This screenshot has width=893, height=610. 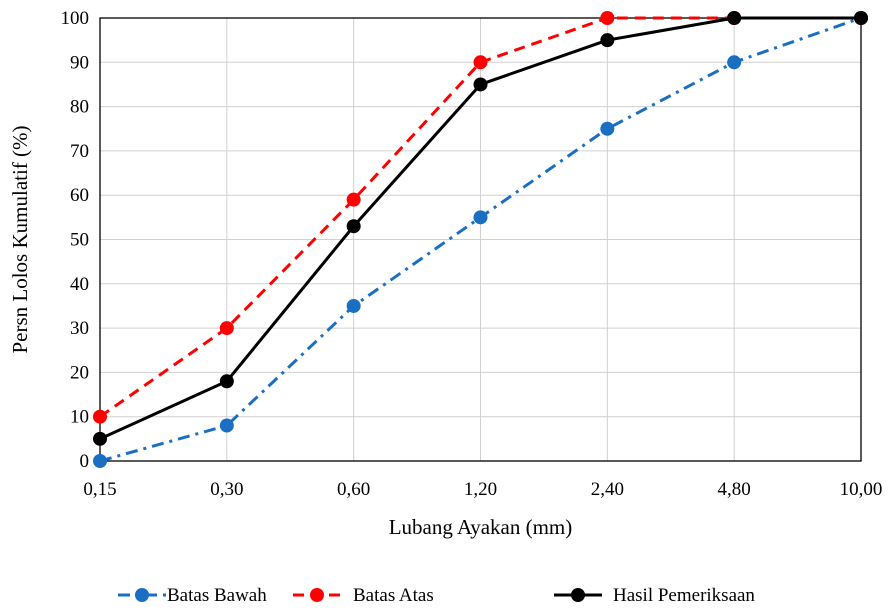 What do you see at coordinates (861, 489) in the screenshot?
I see `x-tick-label: 10,00` at bounding box center [861, 489].